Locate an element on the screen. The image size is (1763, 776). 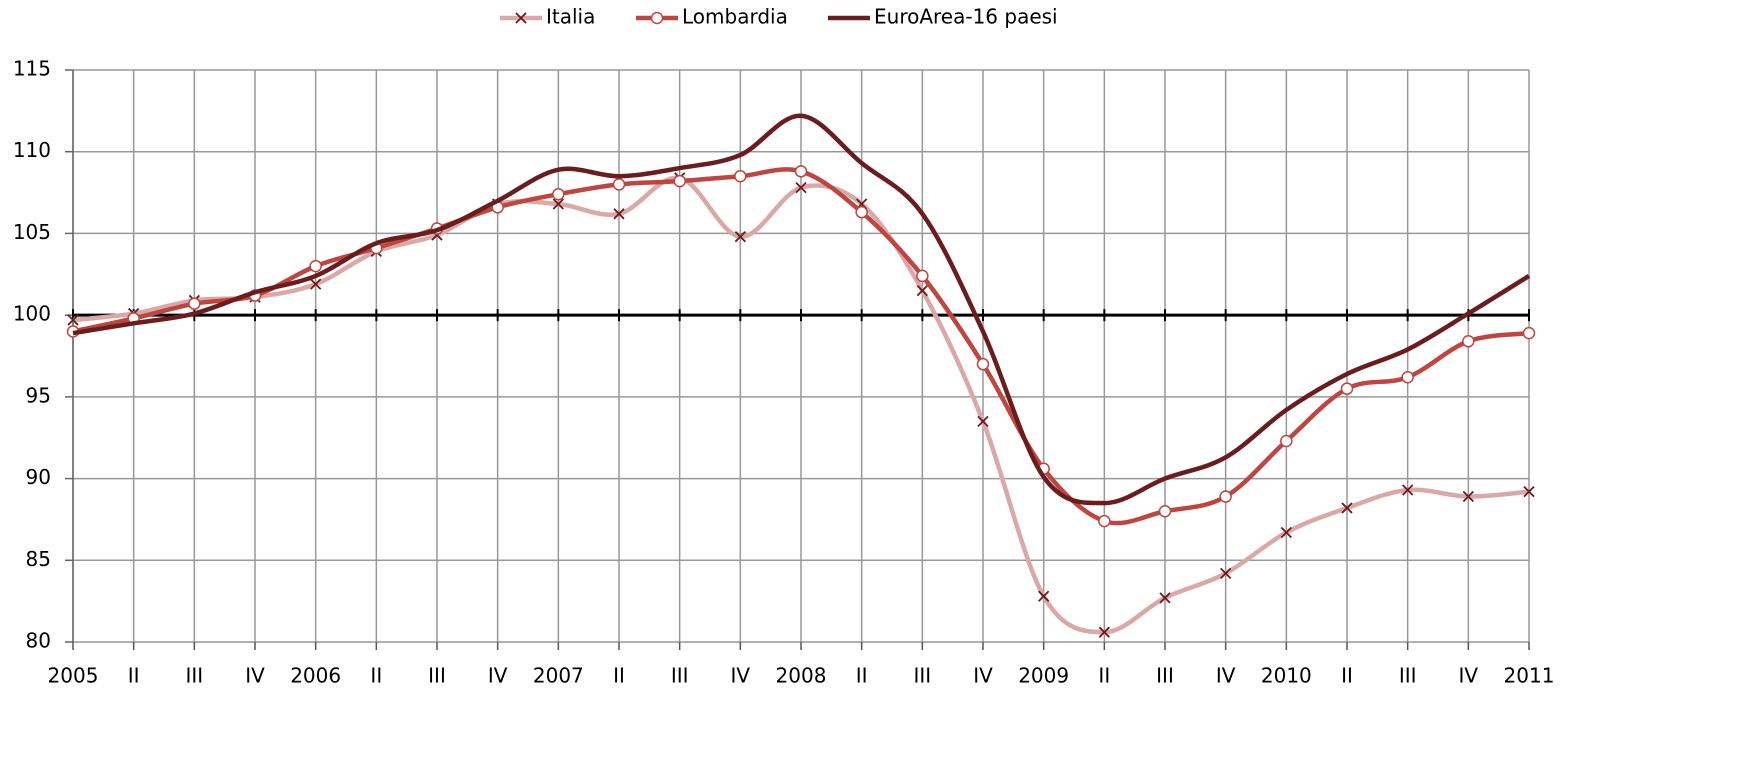
y-tick-label: 80 is located at coordinates (38, 641).